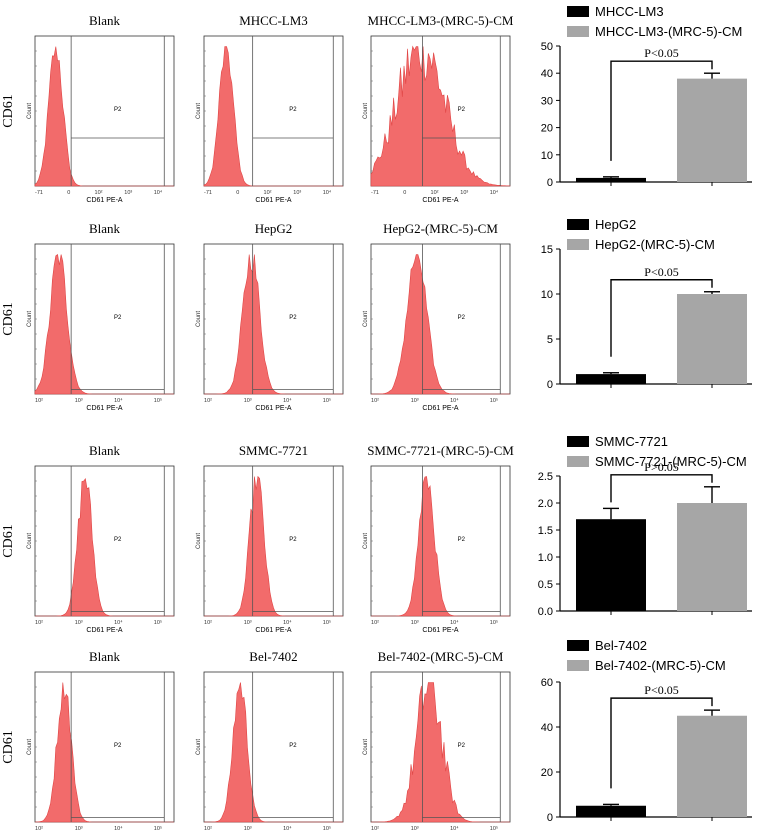 The image size is (766, 836). I want to click on flow-panel: SMMC-7721 Count P2 10² 10³ 10⁴ 10⁵ CD61 PE-A, so click(270, 538).